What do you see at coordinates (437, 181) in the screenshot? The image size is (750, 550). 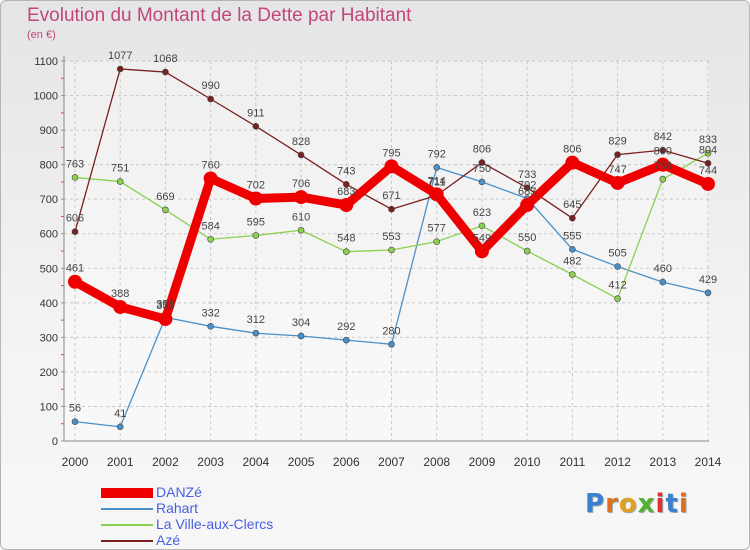 I see `data-label: 714` at bounding box center [437, 181].